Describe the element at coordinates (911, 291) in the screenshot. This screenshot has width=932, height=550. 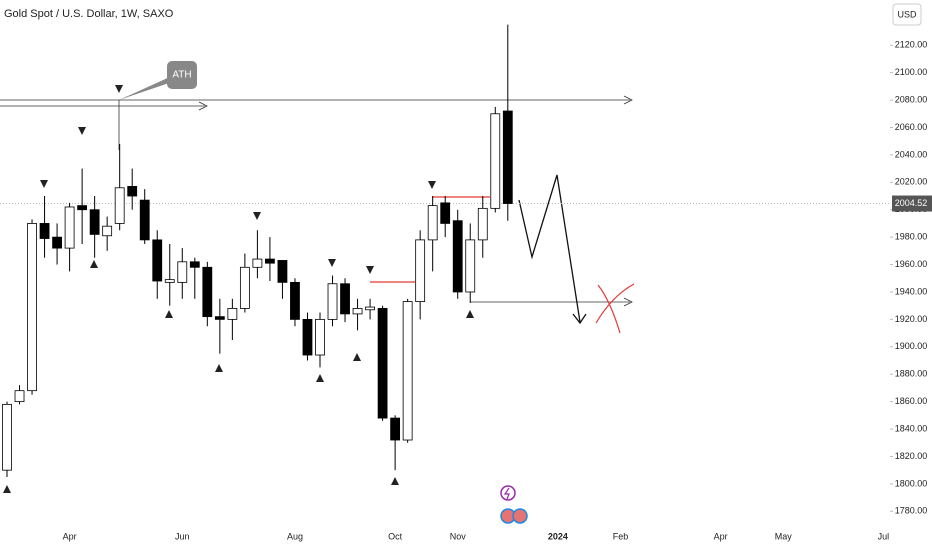
I see `y-tick-label: 1940.00` at that location.